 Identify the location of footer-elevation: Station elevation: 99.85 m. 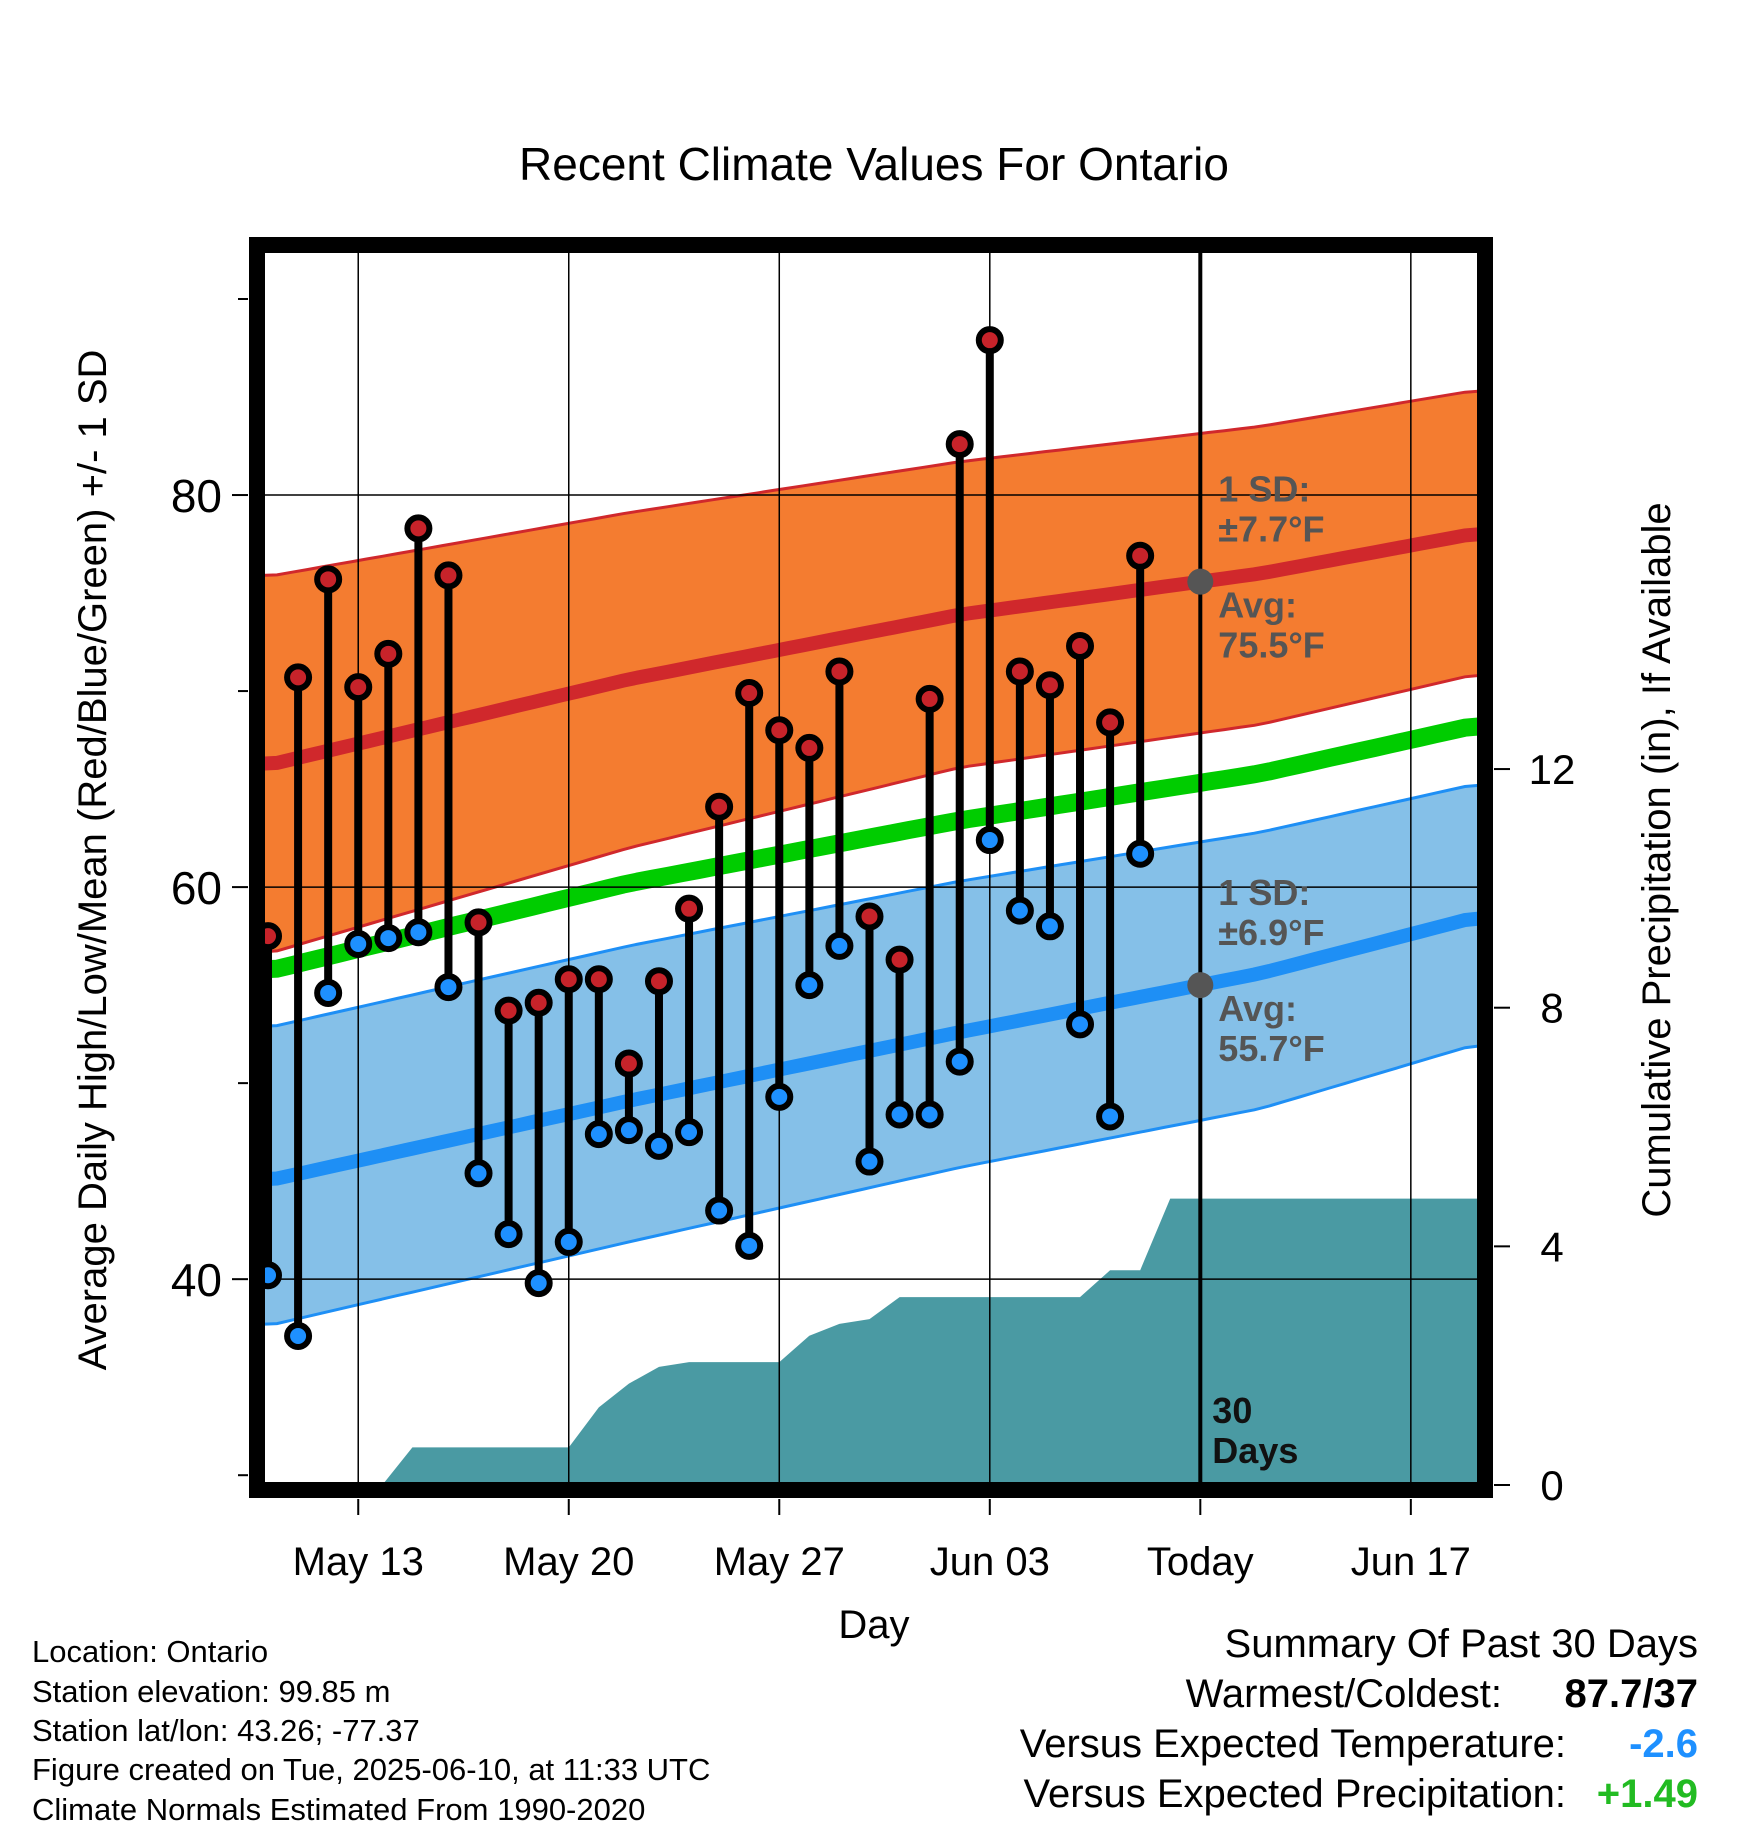
(211, 1691).